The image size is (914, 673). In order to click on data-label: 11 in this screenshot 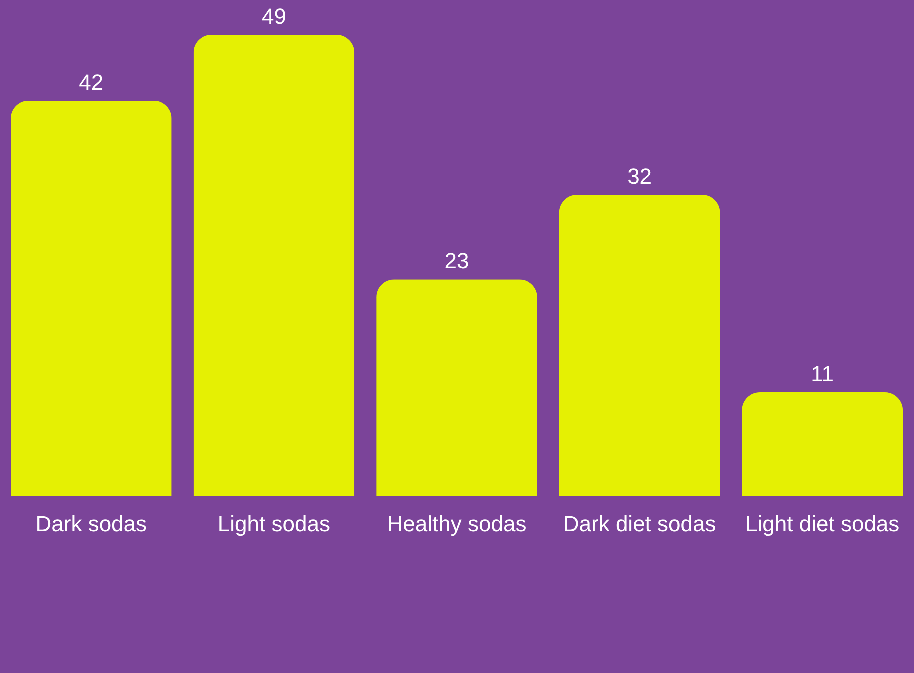, I will do `click(822, 374)`.